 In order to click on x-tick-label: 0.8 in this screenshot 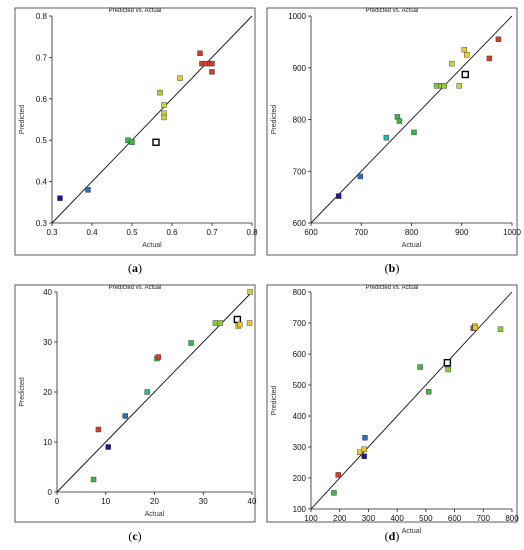, I will do `click(252, 232)`.